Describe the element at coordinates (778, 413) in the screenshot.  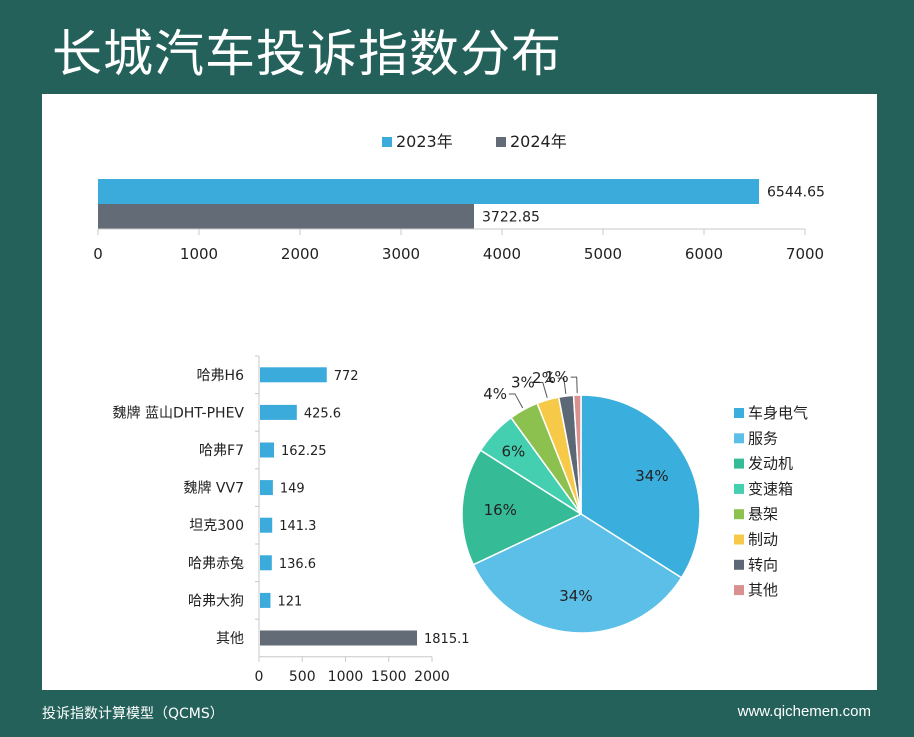
I see `pie-legend-label-0: 车身电气` at that location.